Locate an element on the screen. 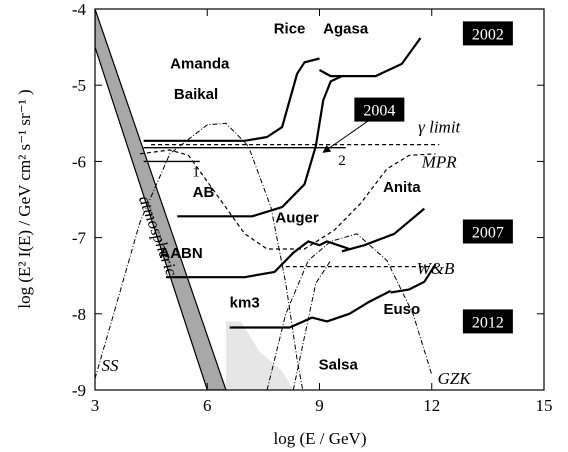 The image size is (568, 452). label-aabn: AABN is located at coordinates (180, 253).